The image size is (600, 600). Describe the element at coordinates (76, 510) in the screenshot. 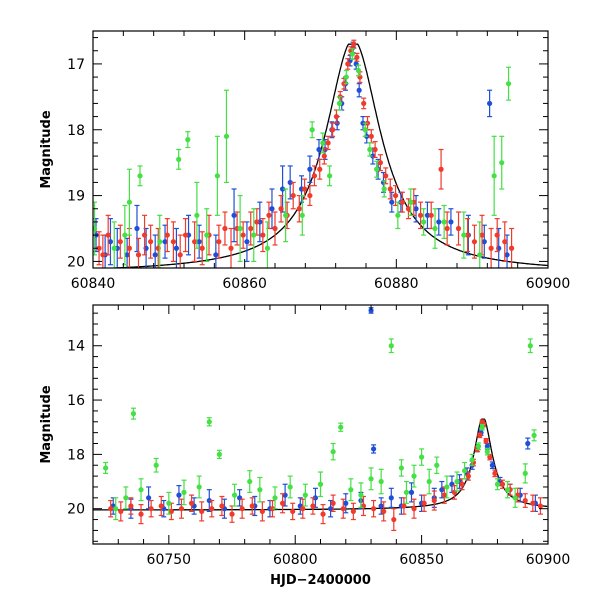

I see `y-tick-label: 20` at that location.